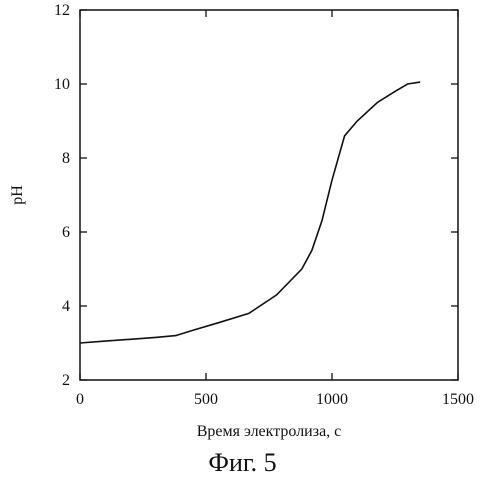 This screenshot has width=485, height=500. Describe the element at coordinates (66, 380) in the screenshot. I see `y-tick-label: 2` at that location.